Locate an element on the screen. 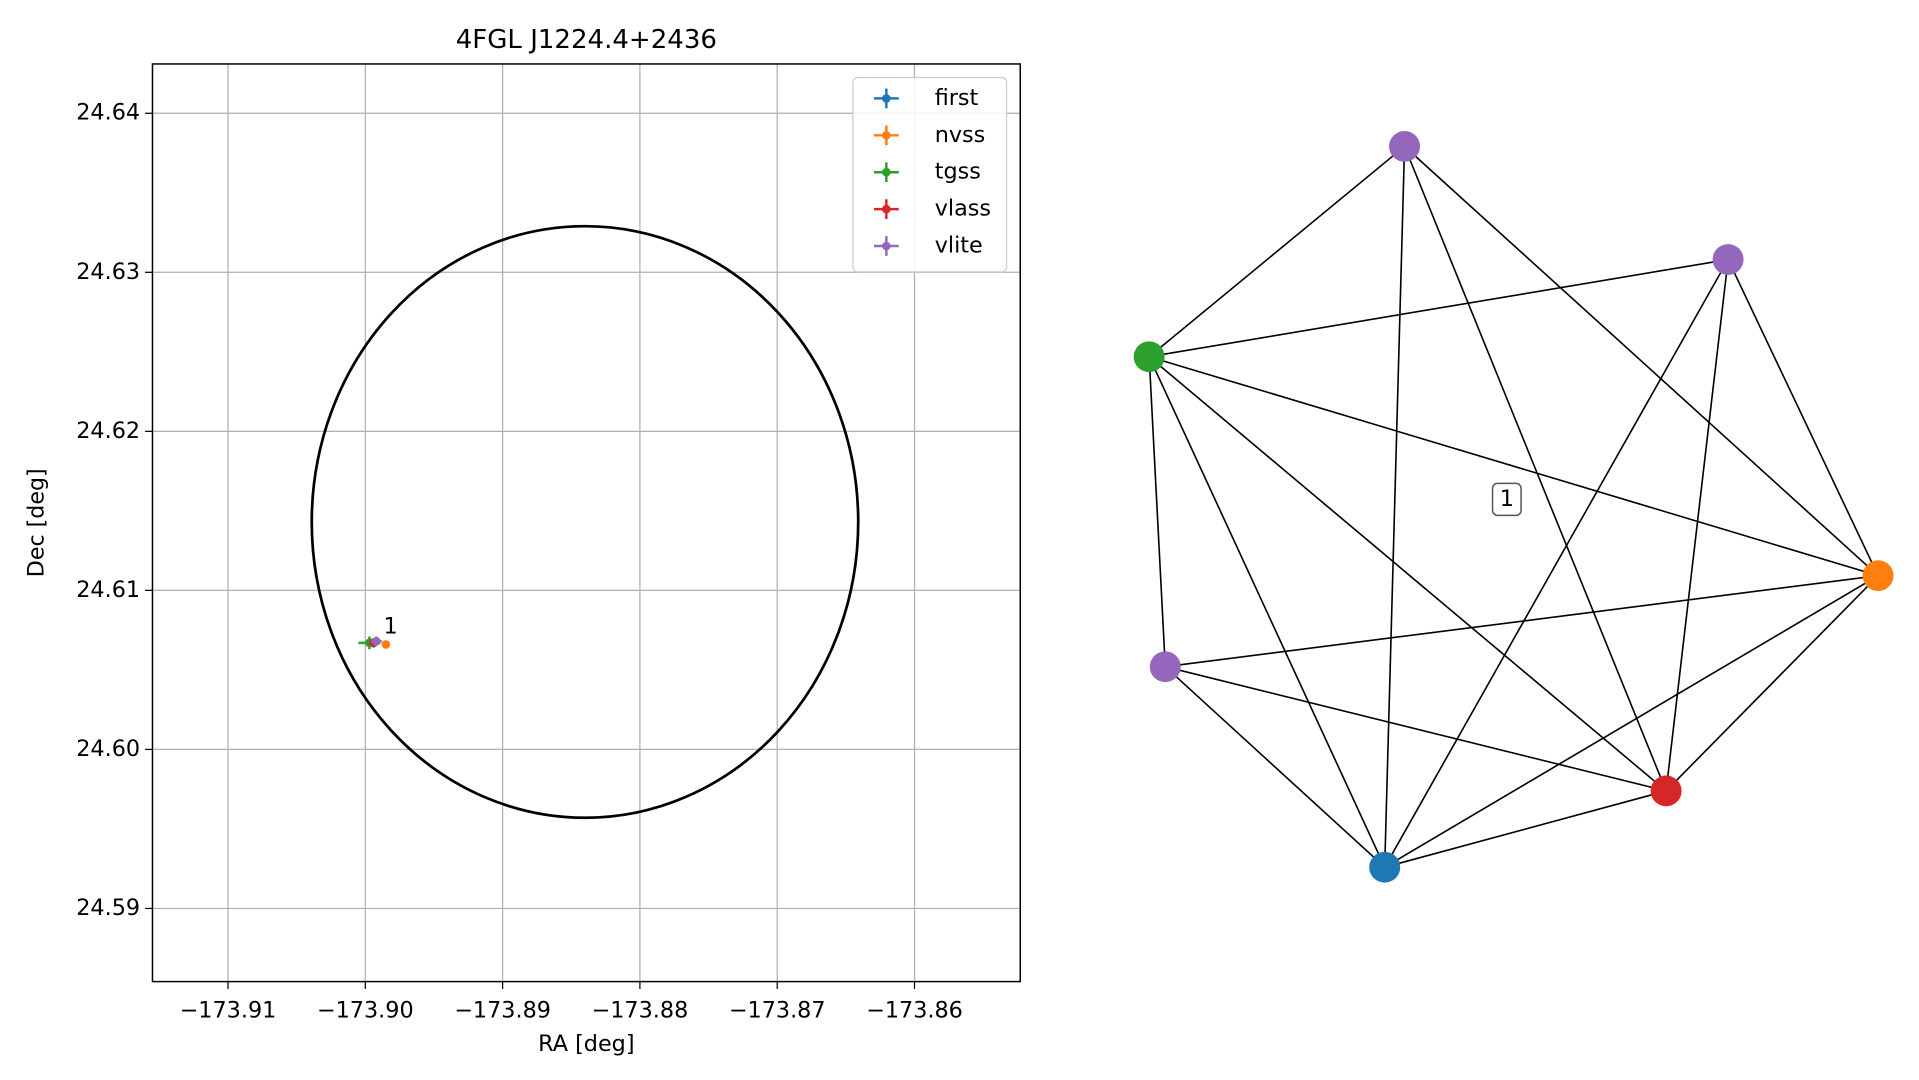 This screenshot has height=1080, width=1919. legend-label: first is located at coordinates (957, 98).